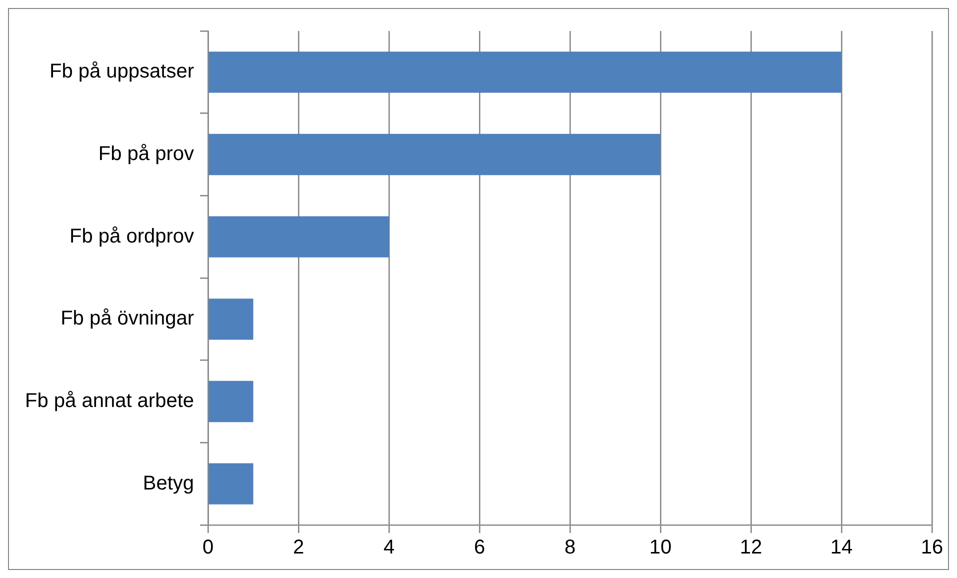 This screenshot has height=578, width=957. Describe the element at coordinates (389, 547) in the screenshot. I see `x-tick-label: 4` at that location.